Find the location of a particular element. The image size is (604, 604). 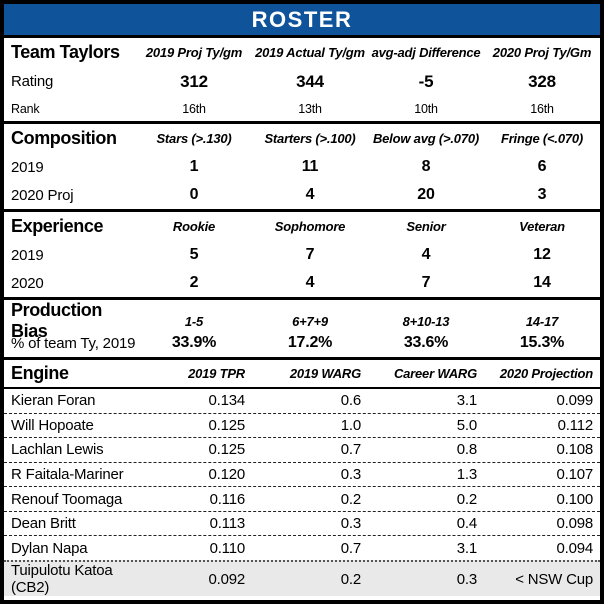

cell-value: < NSW Cup is located at coordinates (554, 579).